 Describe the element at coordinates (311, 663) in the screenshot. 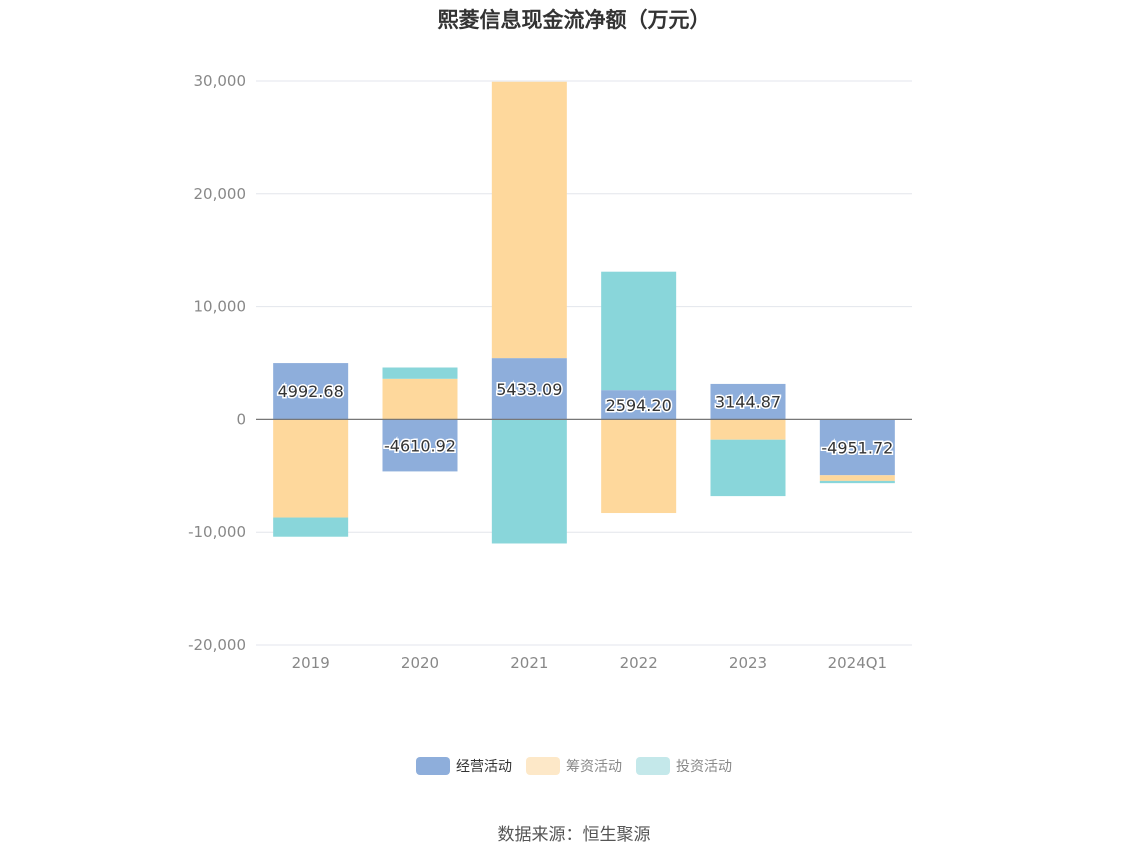

I see `x-tick-label: 2019` at that location.